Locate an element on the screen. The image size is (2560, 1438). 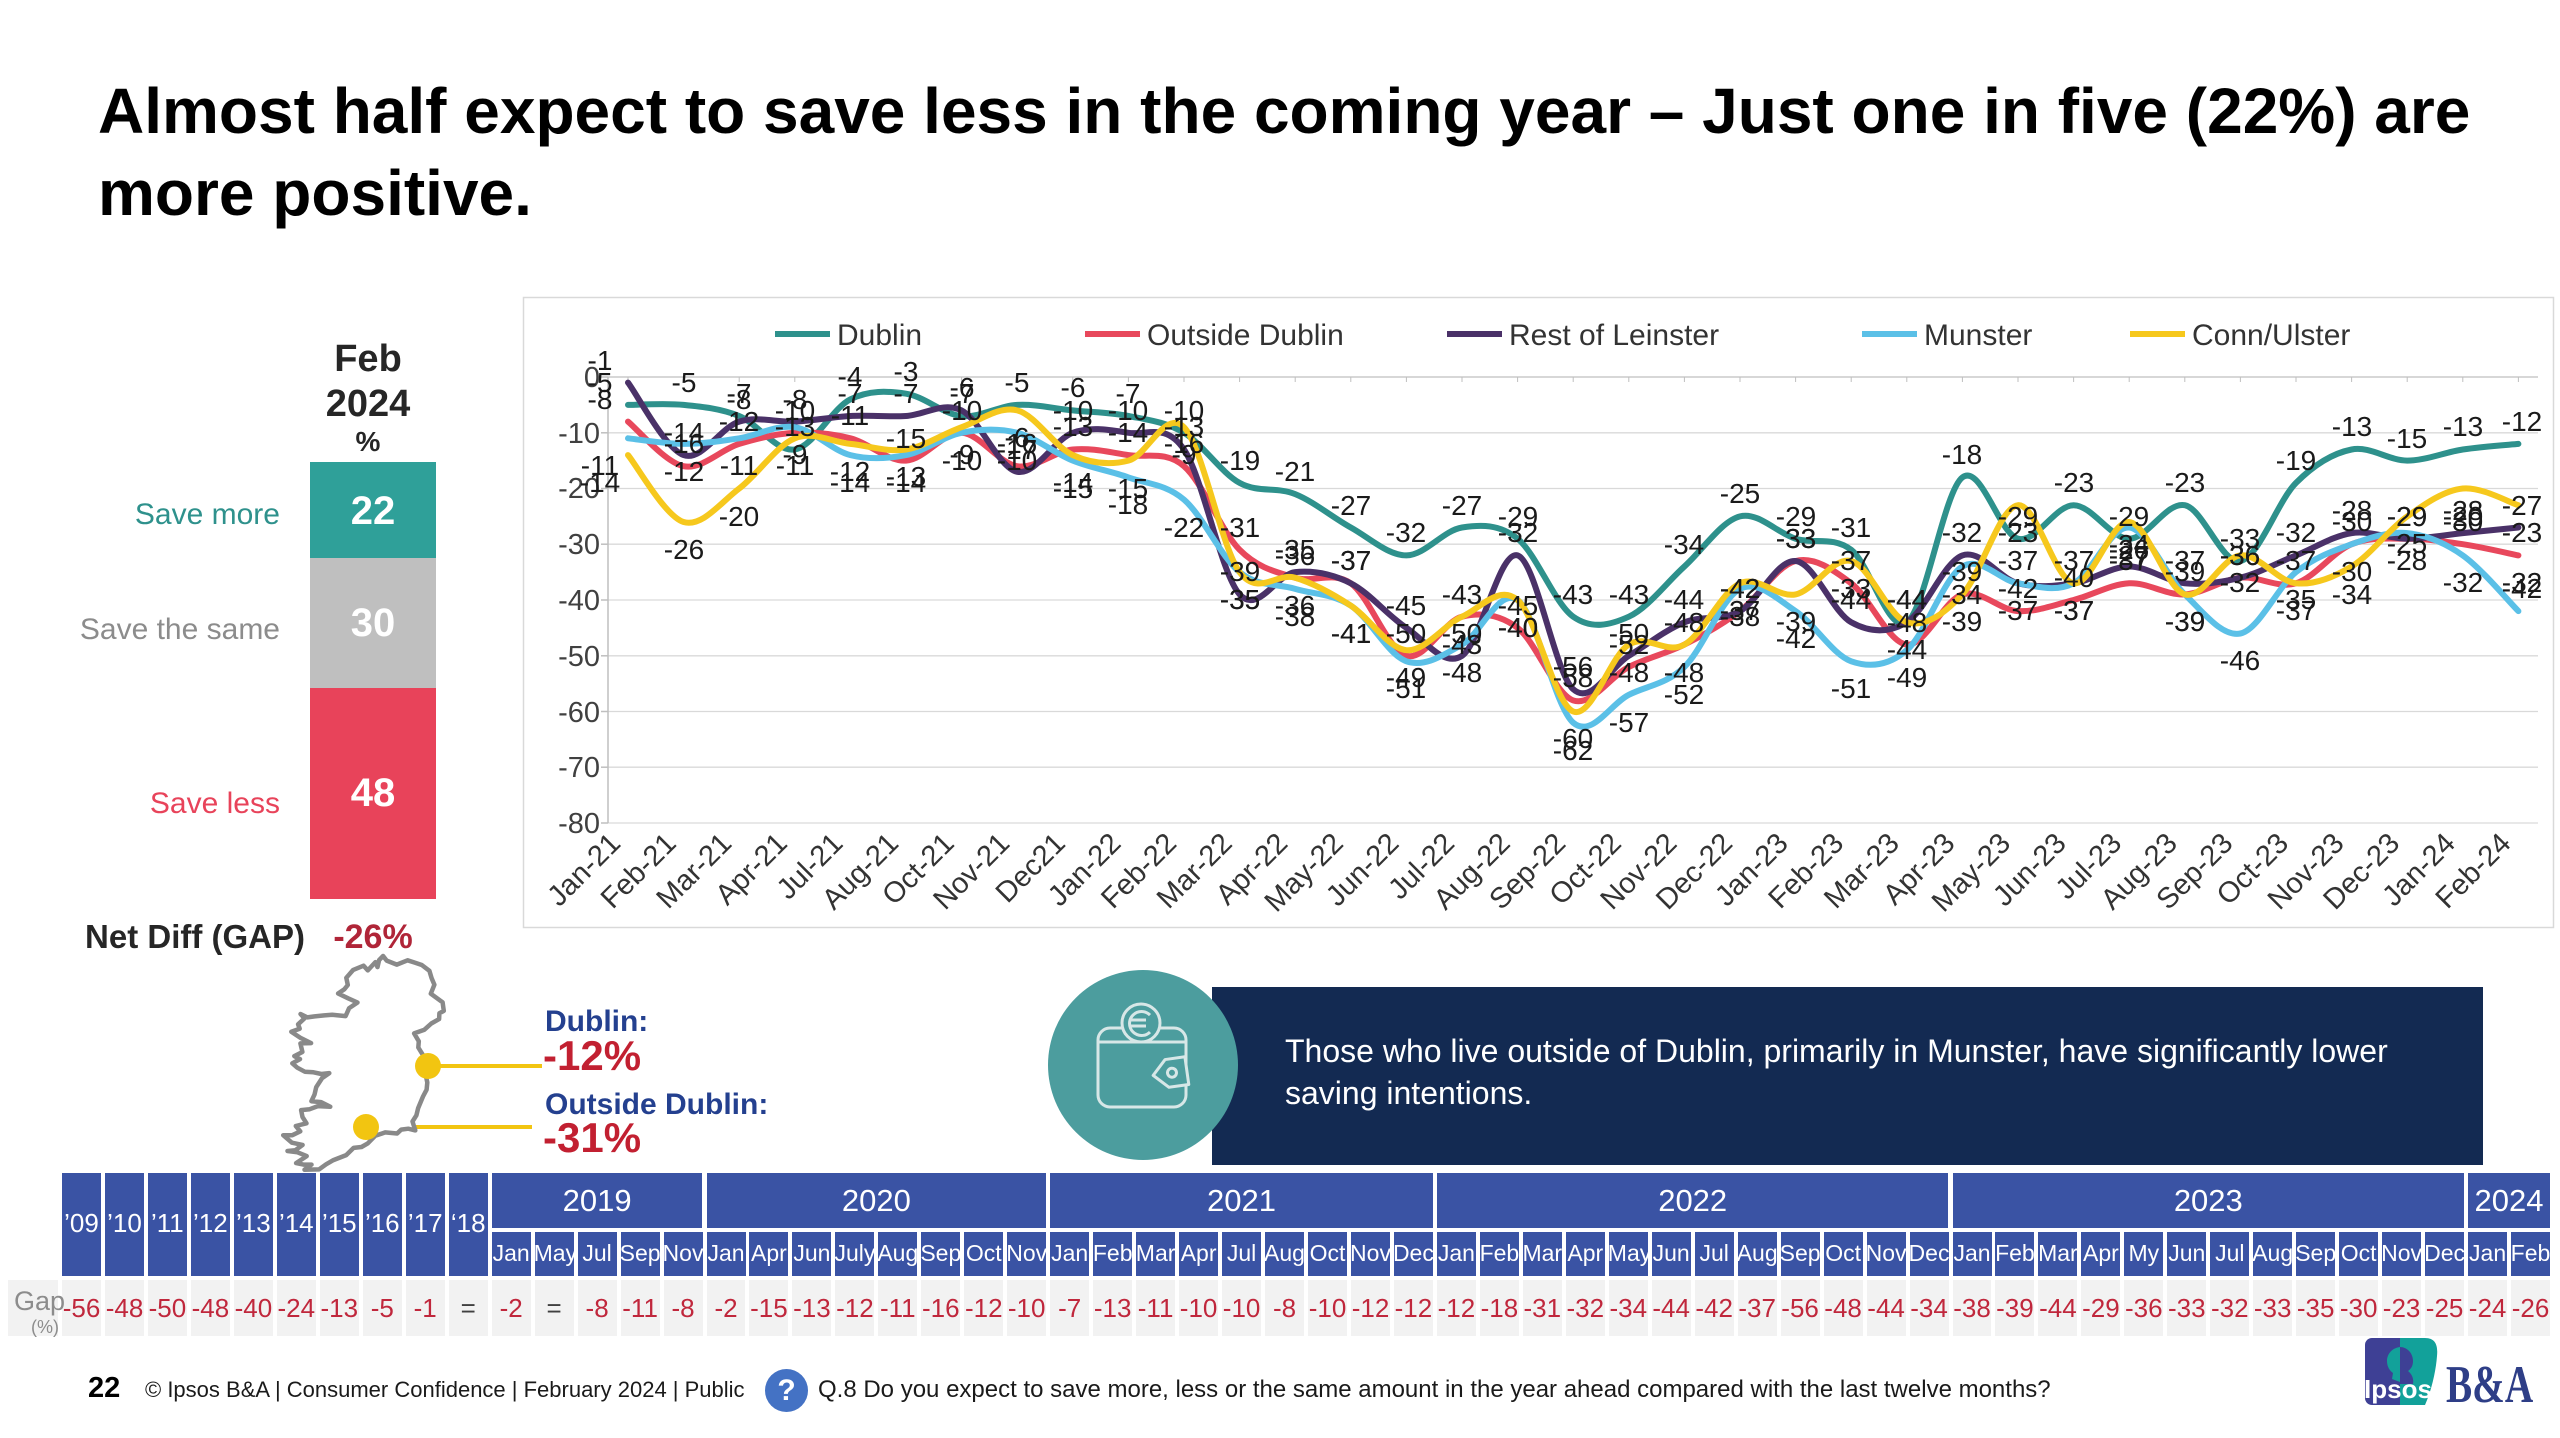
svg-text: -26 is located at coordinates (684, 549).